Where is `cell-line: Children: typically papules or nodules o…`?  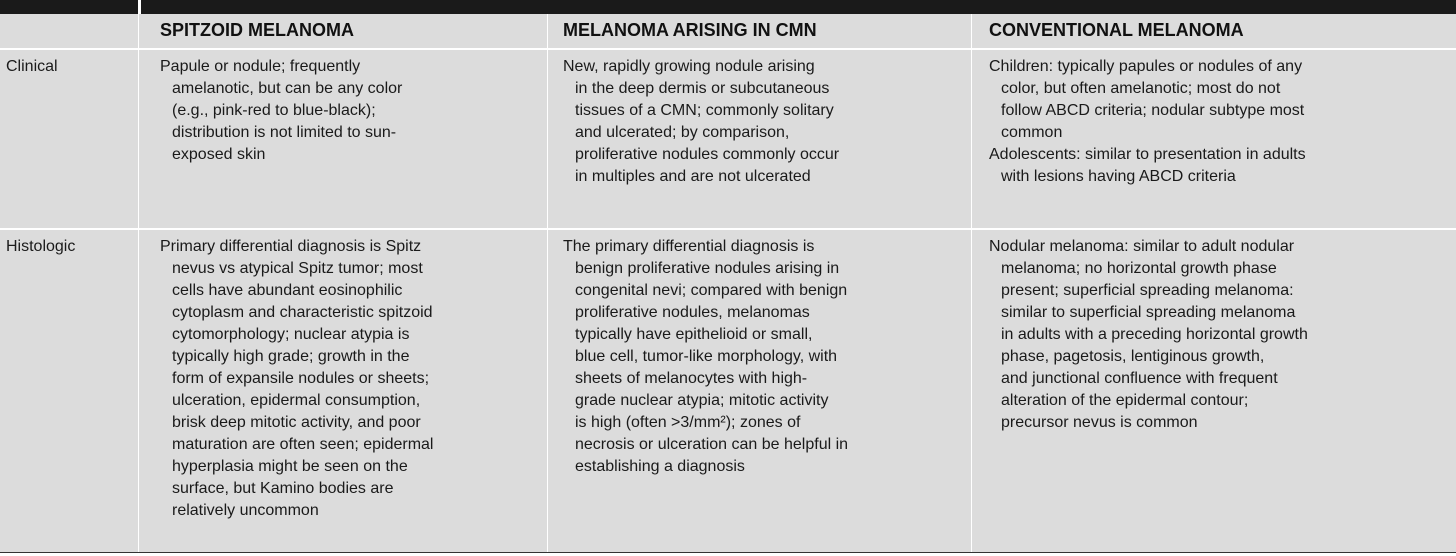 cell-line: Children: typically papules or nodules o… is located at coordinates (1146, 66).